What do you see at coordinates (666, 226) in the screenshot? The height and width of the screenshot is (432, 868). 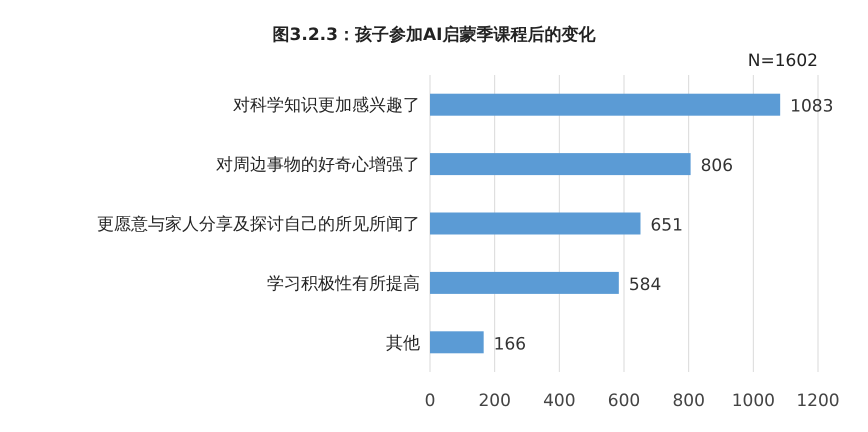 I see `data-label: 651` at bounding box center [666, 226].